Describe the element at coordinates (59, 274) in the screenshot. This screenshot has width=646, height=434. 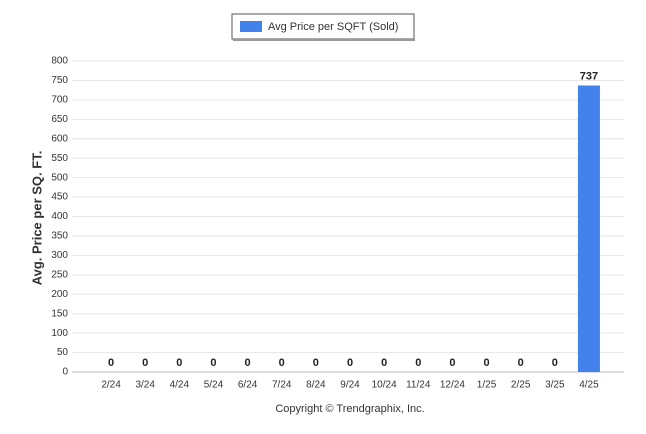
I see `y-tick-label: 250` at that location.